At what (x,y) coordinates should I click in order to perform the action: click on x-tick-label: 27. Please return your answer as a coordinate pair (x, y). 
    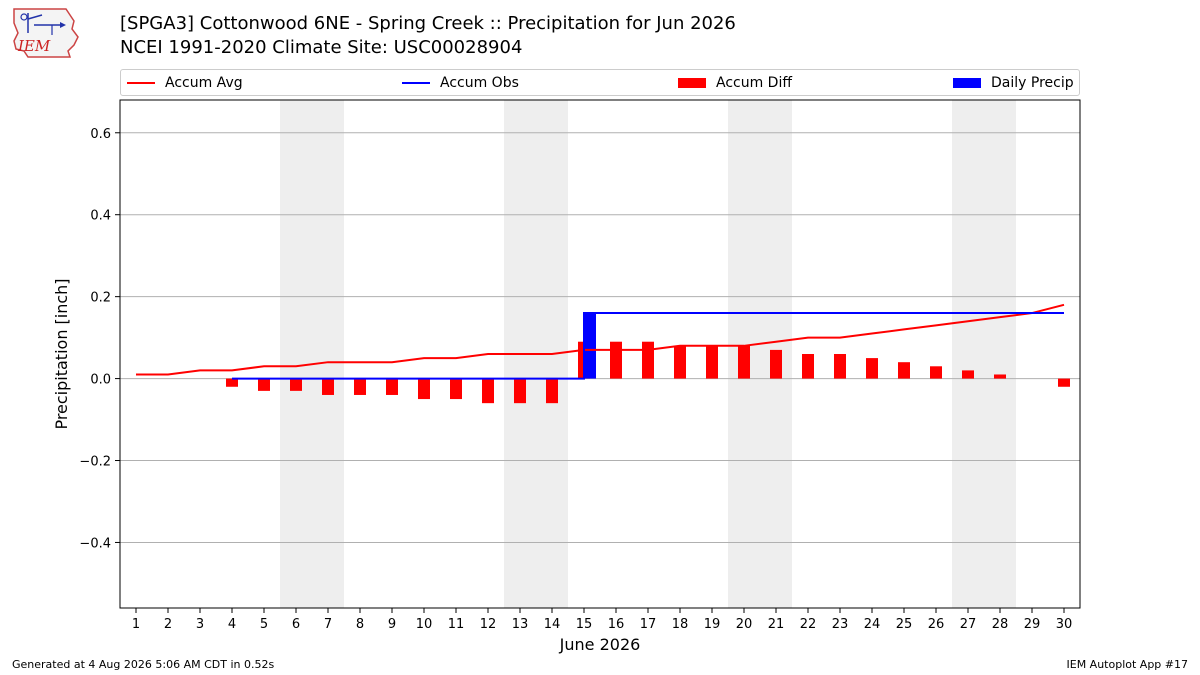
    Looking at the image, I should click on (968, 624).